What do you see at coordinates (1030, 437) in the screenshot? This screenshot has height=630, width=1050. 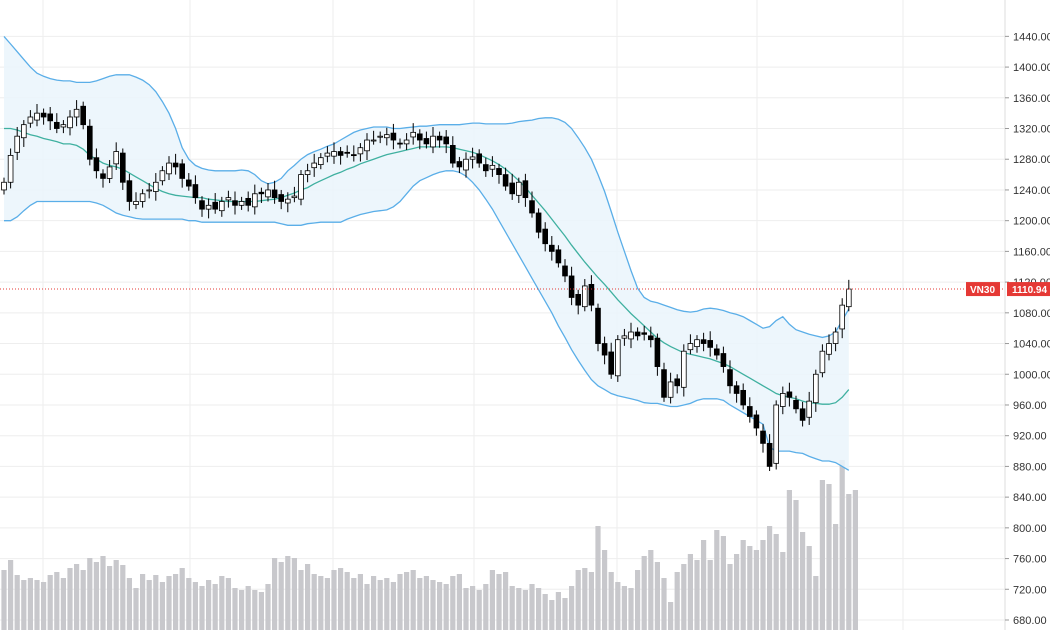 I see `axis-tick-label: 920.00` at bounding box center [1030, 437].